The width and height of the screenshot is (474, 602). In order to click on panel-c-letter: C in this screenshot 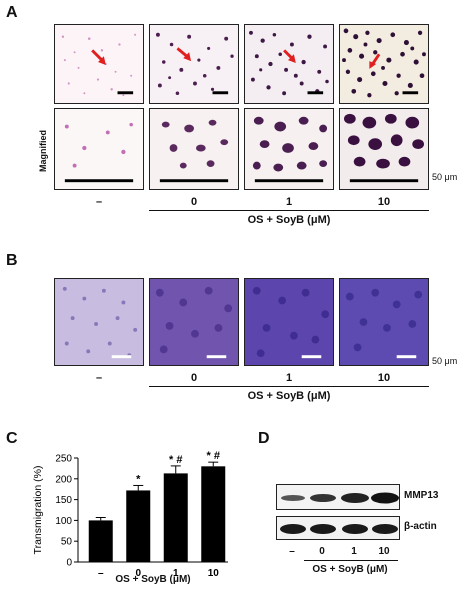, I will do `click(12, 438)`.